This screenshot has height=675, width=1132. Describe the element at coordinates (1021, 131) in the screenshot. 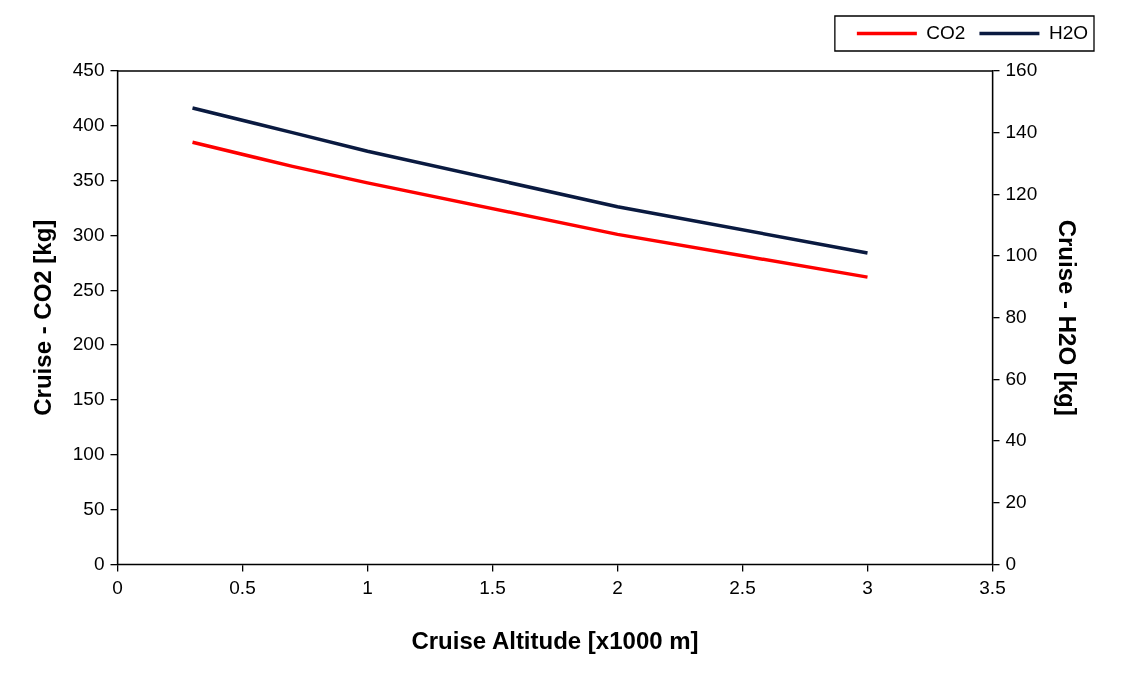

I see `y2-tick-label: 140` at that location.